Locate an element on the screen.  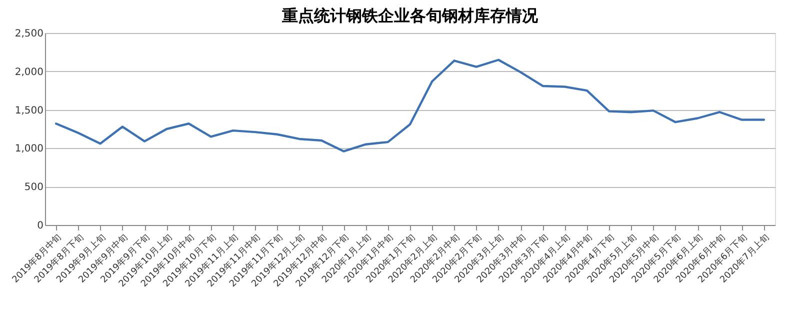
chart-title: 重点统计钢铁企业各旬钢材库存情况 is located at coordinates (410, 15).